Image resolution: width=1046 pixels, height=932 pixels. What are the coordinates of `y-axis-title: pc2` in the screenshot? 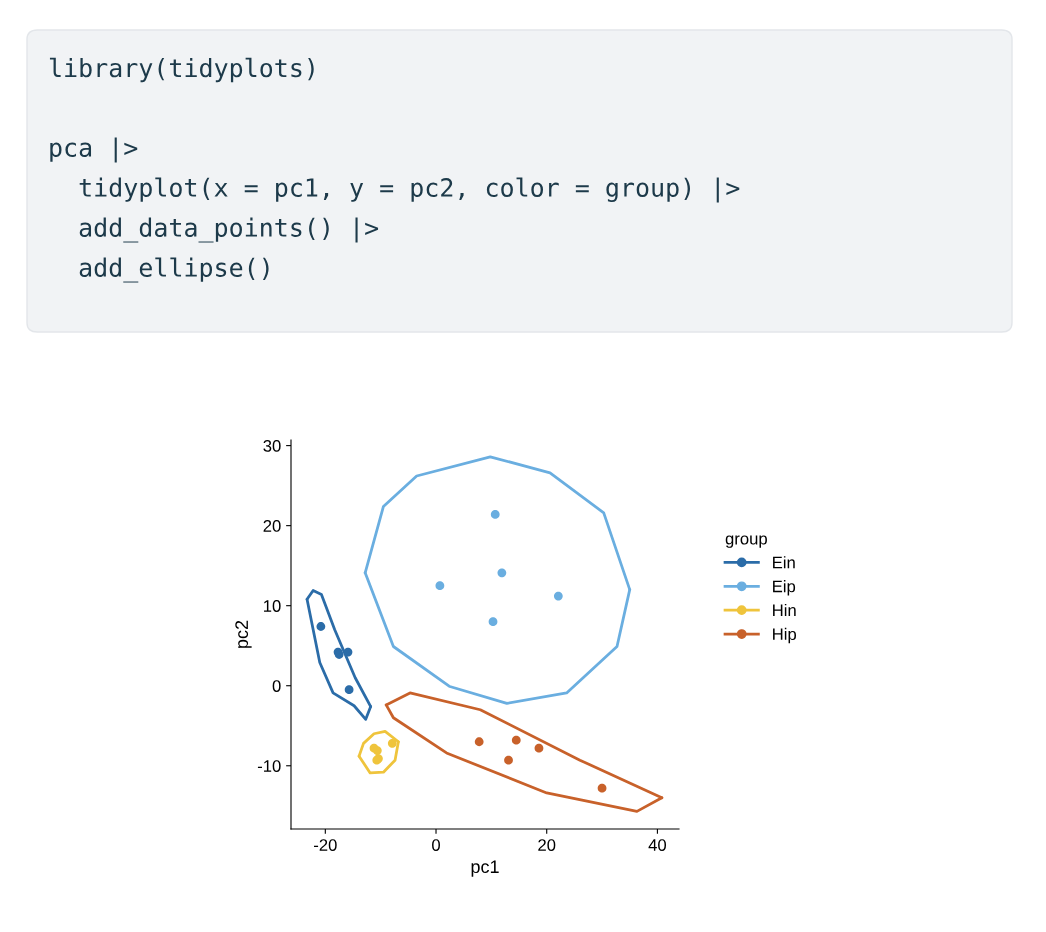 It's located at (243, 634).